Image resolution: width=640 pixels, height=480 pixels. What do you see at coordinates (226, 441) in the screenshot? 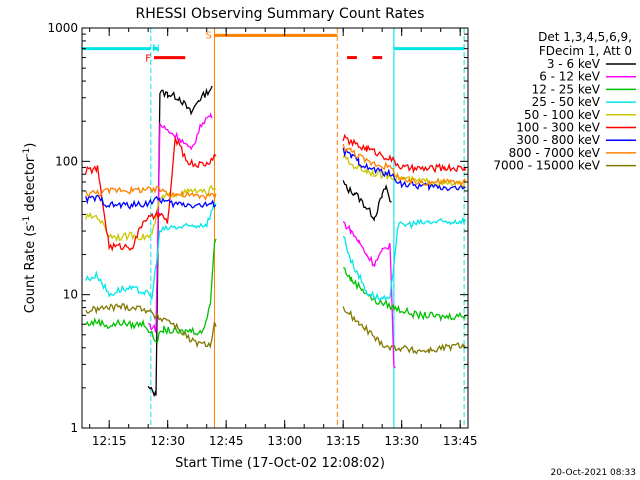
I see `x-tick-label: 12:45` at bounding box center [226, 441].